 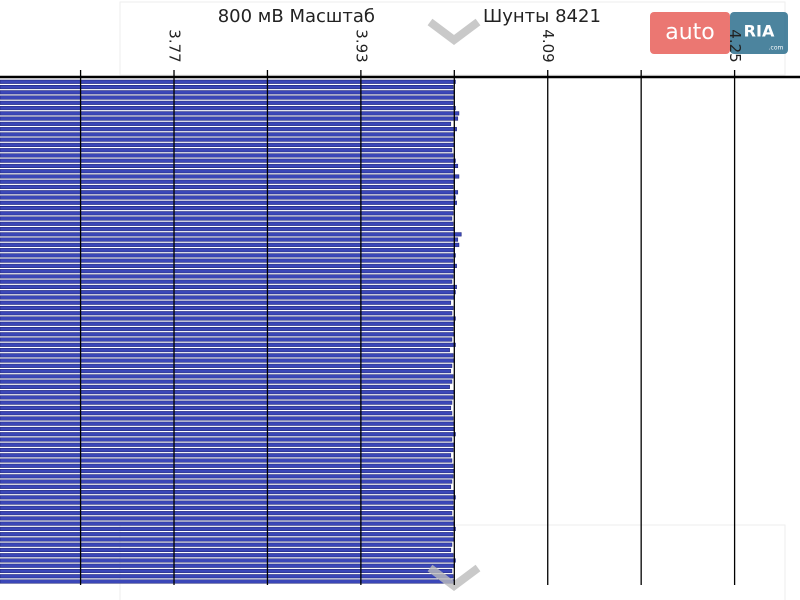 What do you see at coordinates (361, 45) in the screenshot?
I see `x-tick-label: 3.93` at bounding box center [361, 45].